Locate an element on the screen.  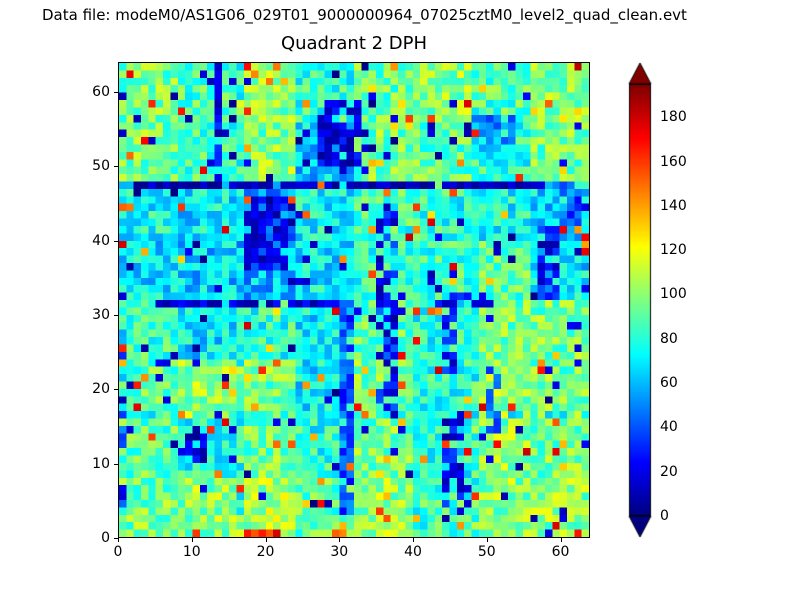
colorbar-tick-label: 60 is located at coordinates (669, 383).